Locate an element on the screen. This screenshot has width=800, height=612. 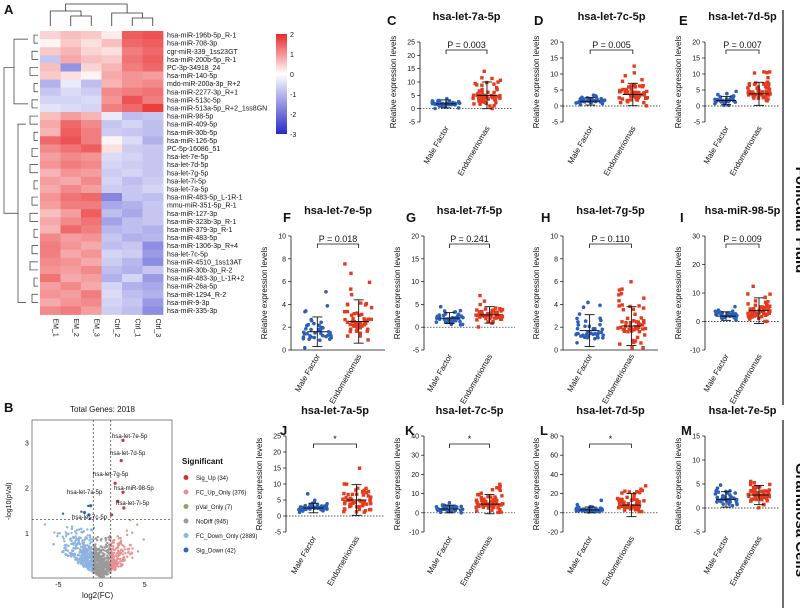
legend-swatch is located at coordinates (186, 535).